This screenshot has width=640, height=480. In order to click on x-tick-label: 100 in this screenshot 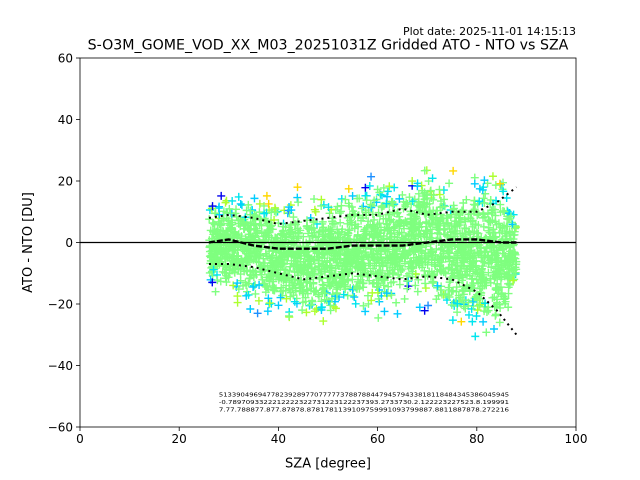, I will do `click(576, 439)`.